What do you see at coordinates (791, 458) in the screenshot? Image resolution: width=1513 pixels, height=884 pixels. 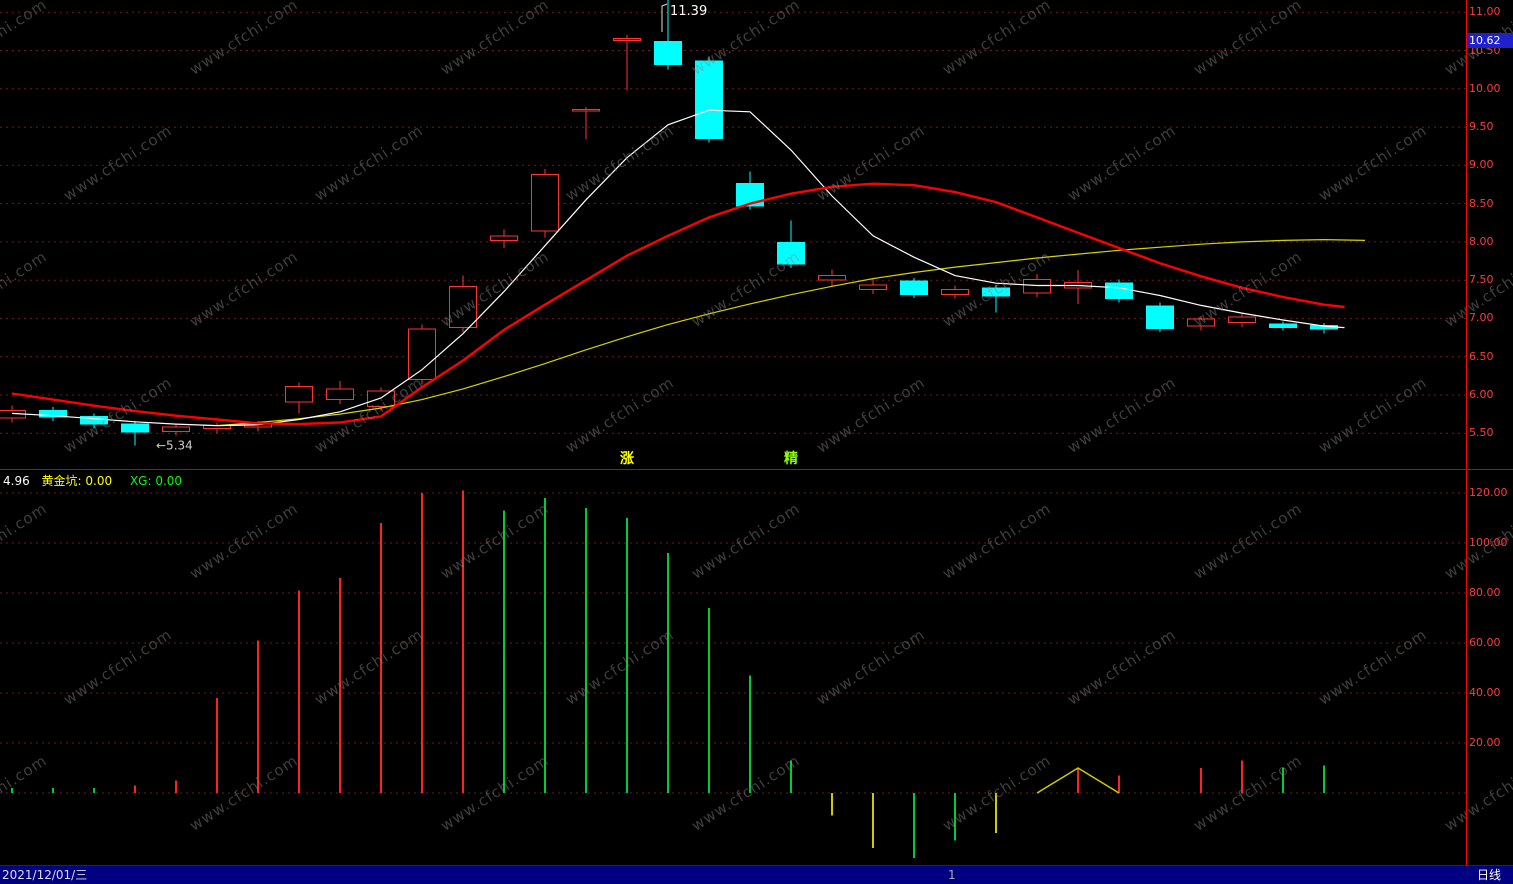 I see `signal-marker: 精` at bounding box center [791, 458].